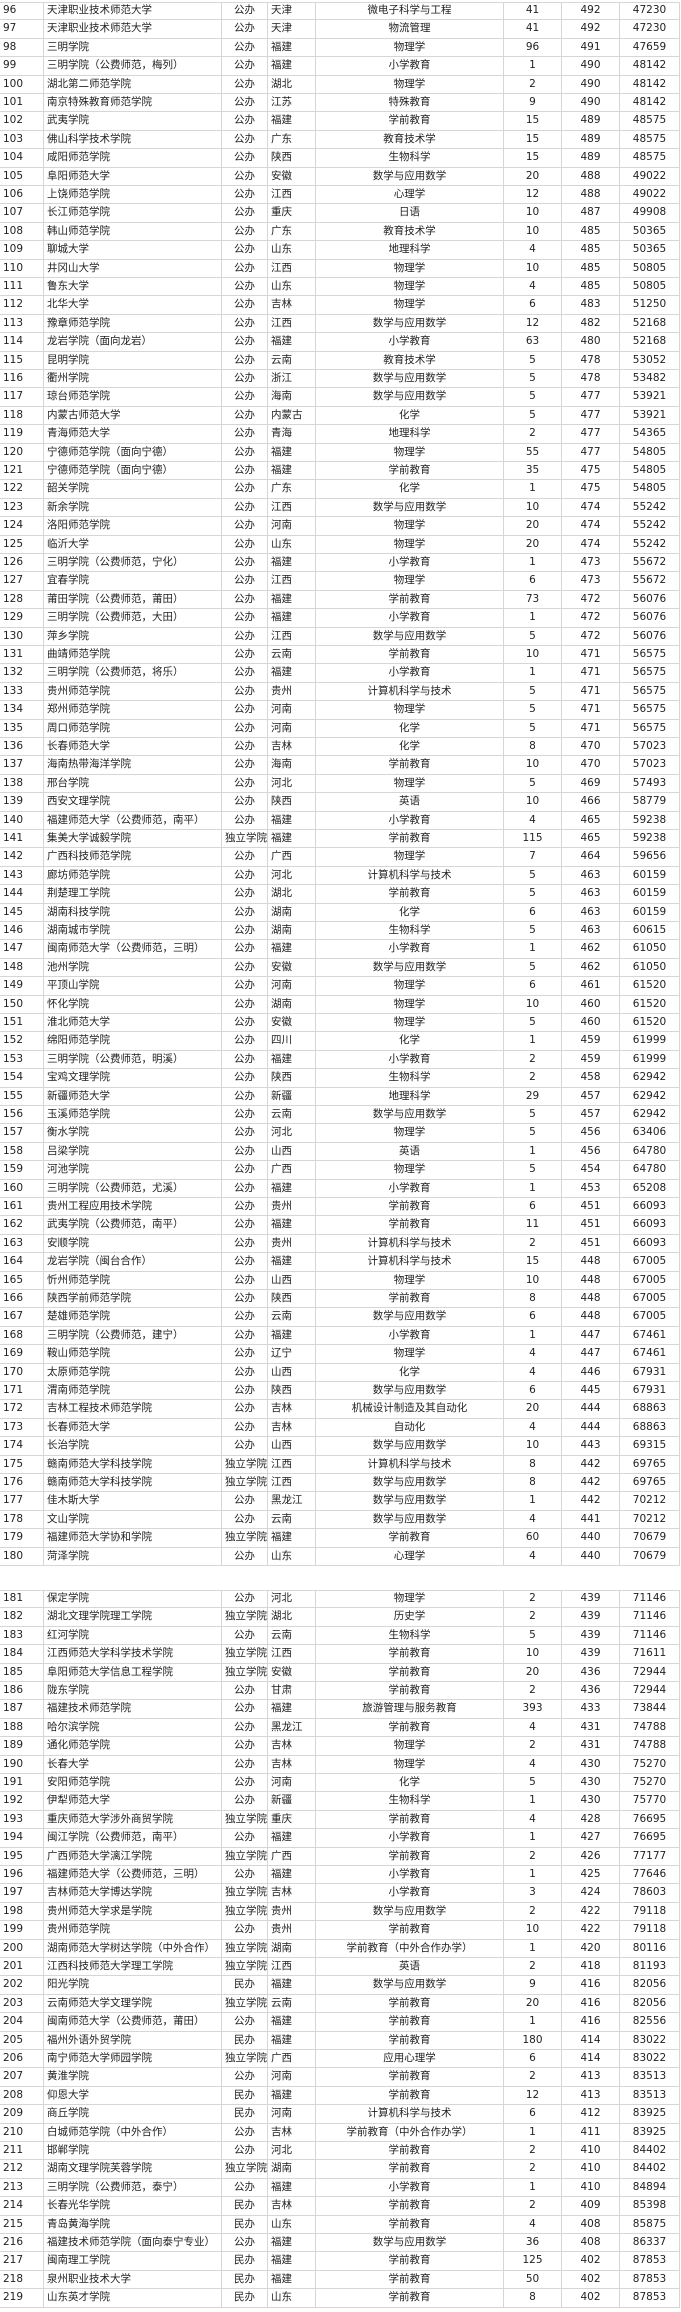 This screenshot has height=2312, width=681. Describe the element at coordinates (650, 802) in the screenshot. I see `table-cell: 58779` at that location.